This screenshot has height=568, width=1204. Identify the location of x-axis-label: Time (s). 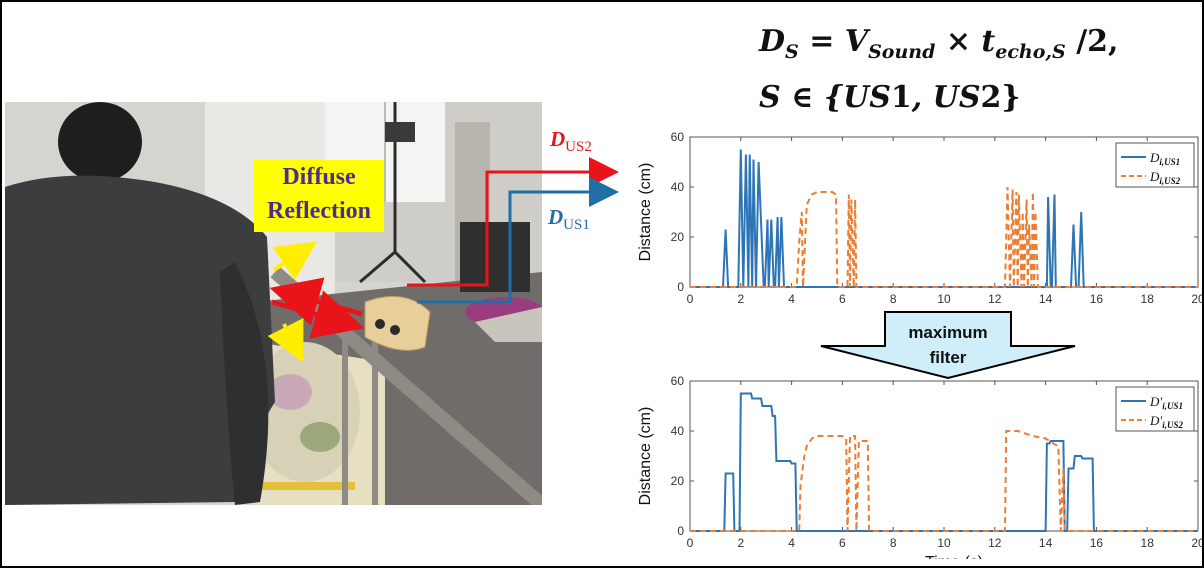
(954, 556).